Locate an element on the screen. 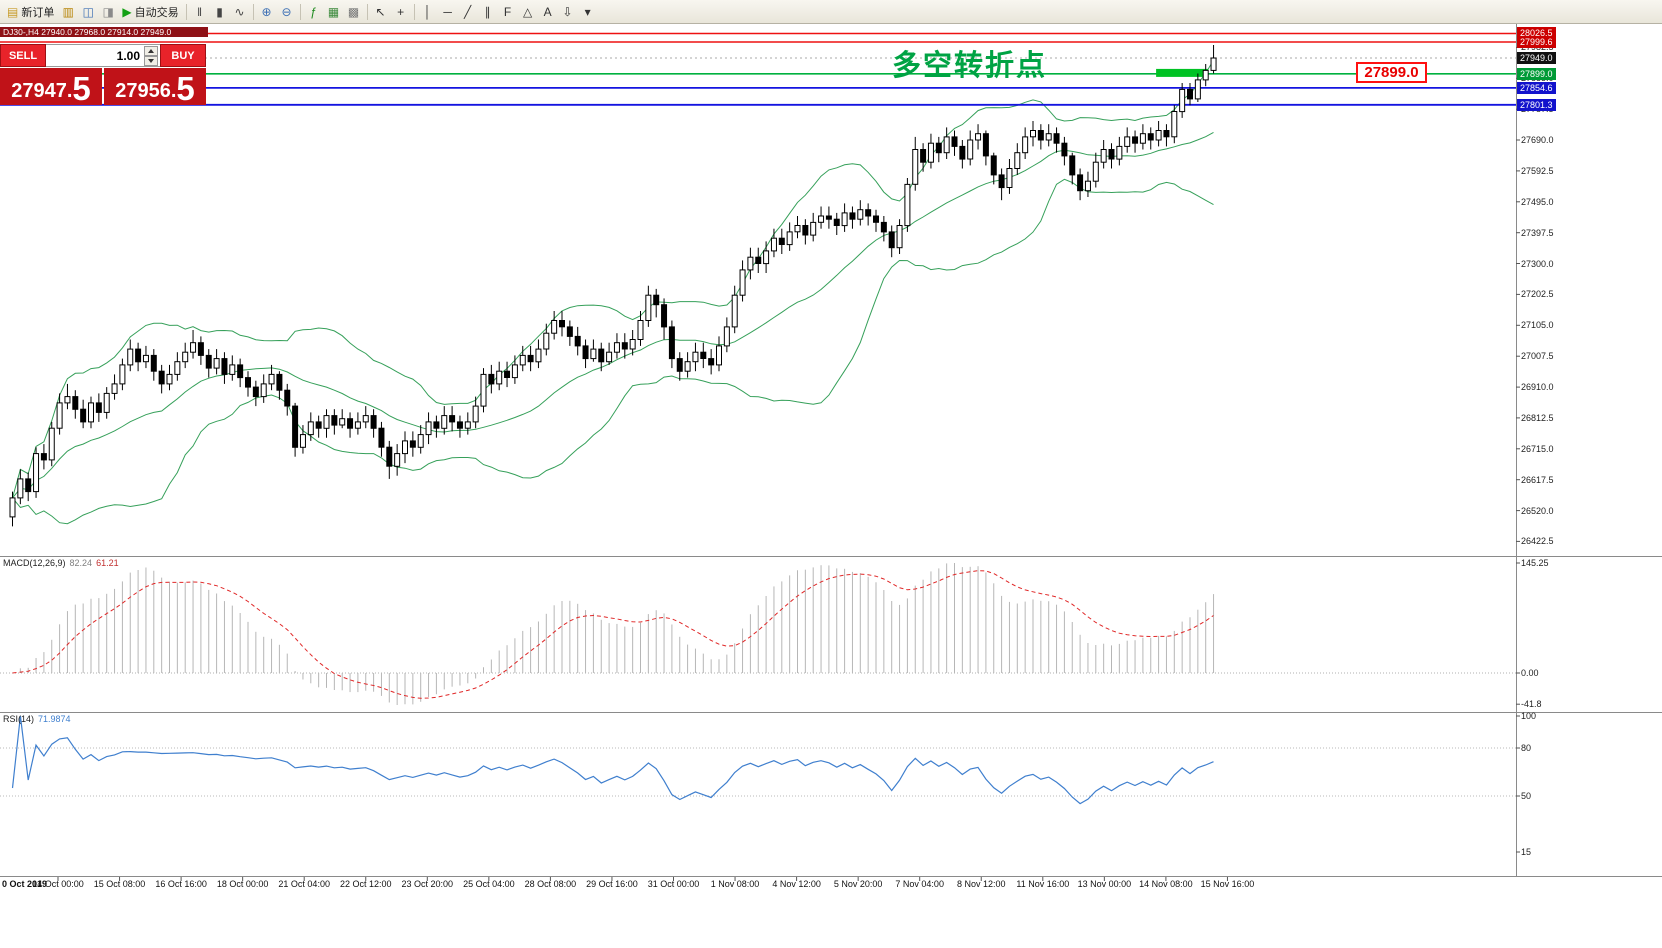 The height and width of the screenshot is (948, 1662). macd-panel-label: MACD(12,26,9) 82.24 61.21 is located at coordinates (61, 563).